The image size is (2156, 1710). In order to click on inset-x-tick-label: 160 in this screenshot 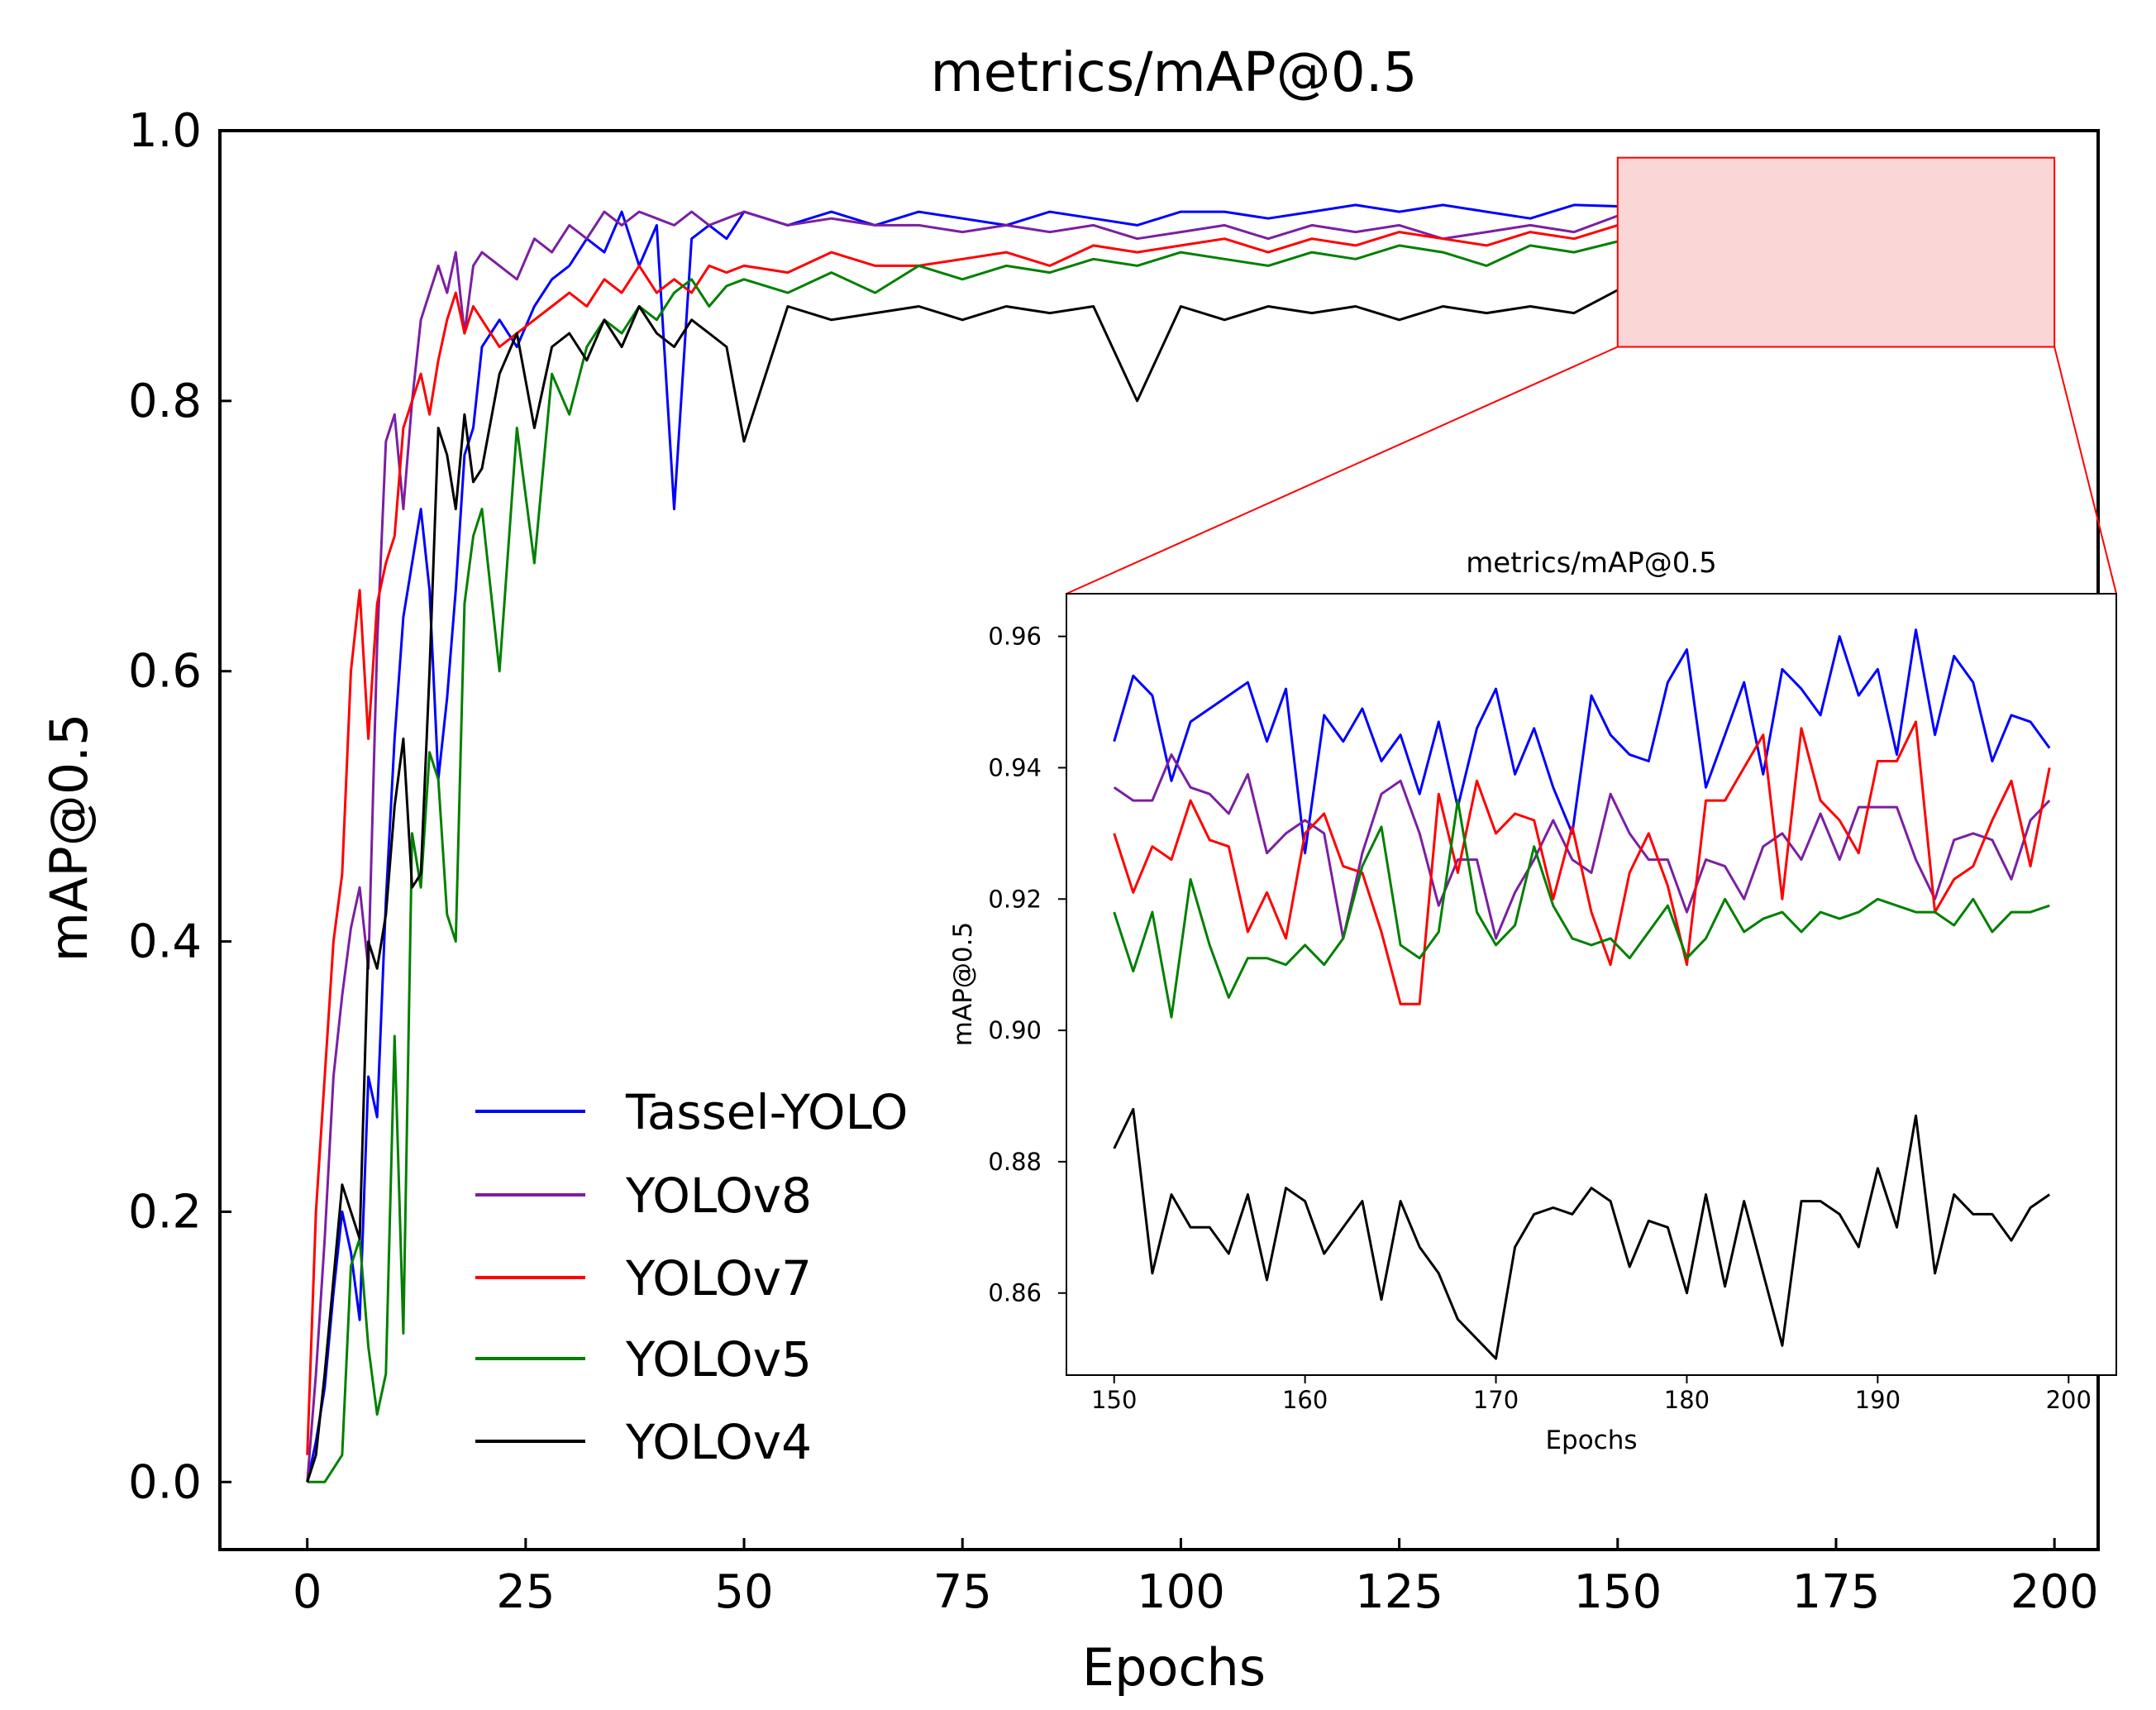, I will do `click(1305, 1400)`.